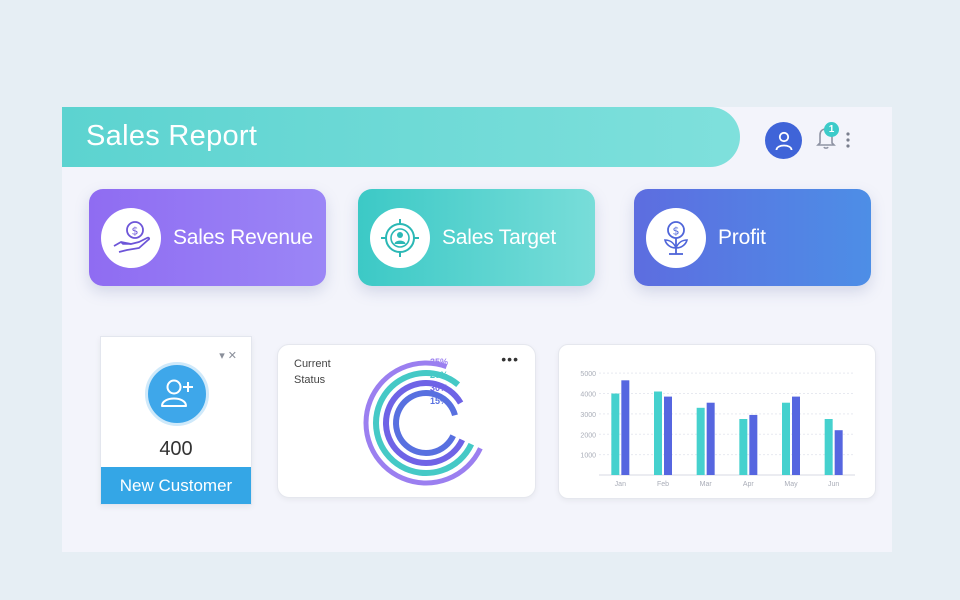  I want to click on user-avatar-button, so click(783, 140).